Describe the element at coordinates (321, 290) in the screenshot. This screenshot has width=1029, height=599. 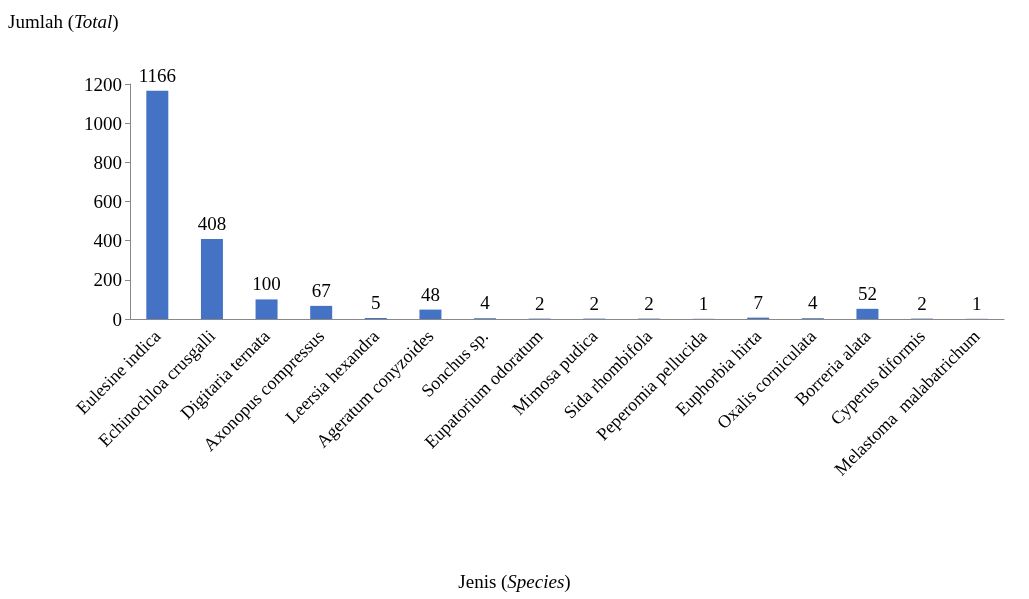
I see `data-label: 67` at that location.